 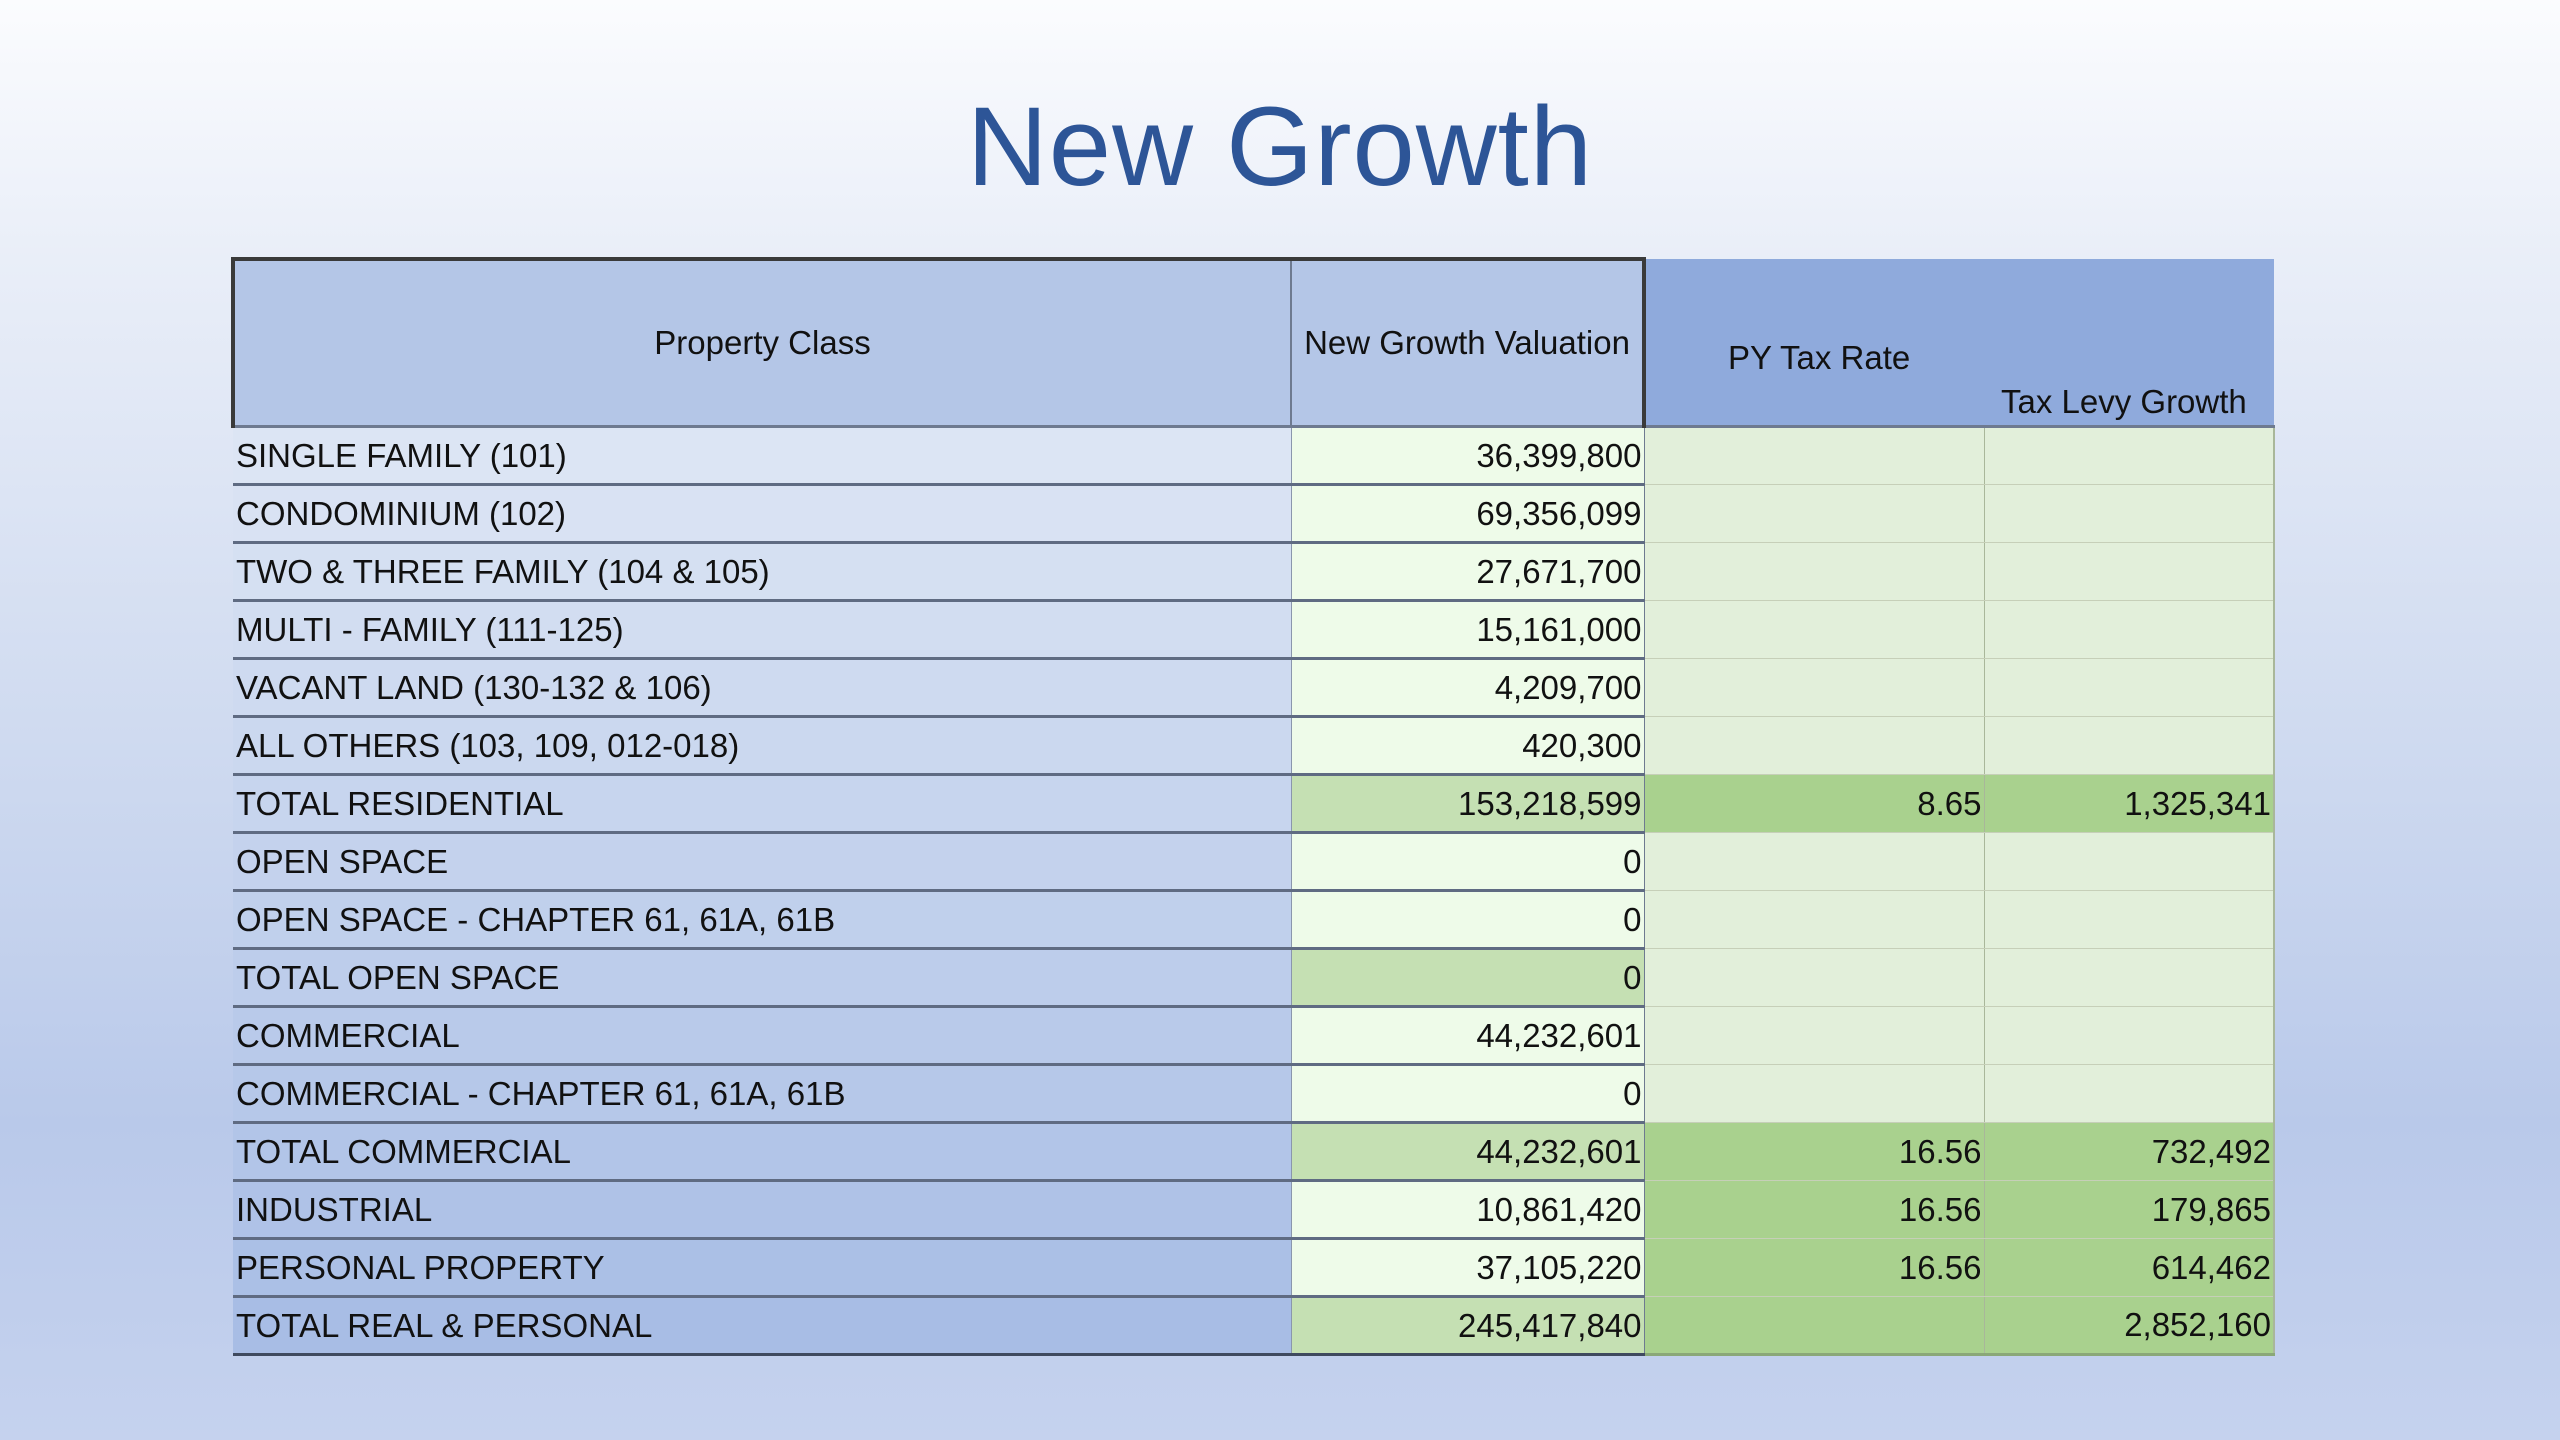 I want to click on table-row: ALL OTHERS (103, 109, 012-018) 420,300, so click(x=1254, y=746).